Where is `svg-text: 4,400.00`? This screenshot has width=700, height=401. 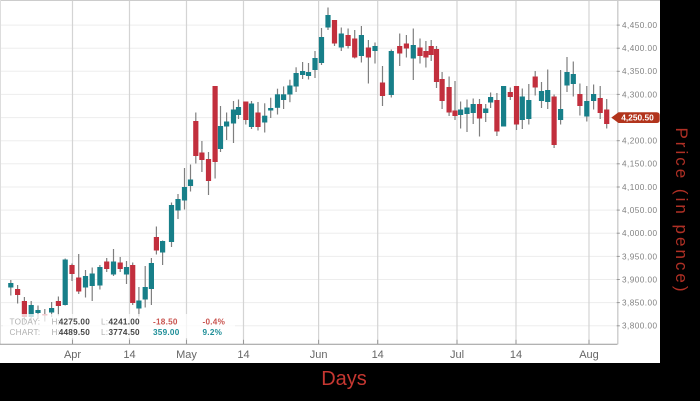
svg-text: 4,400.00 is located at coordinates (639, 48).